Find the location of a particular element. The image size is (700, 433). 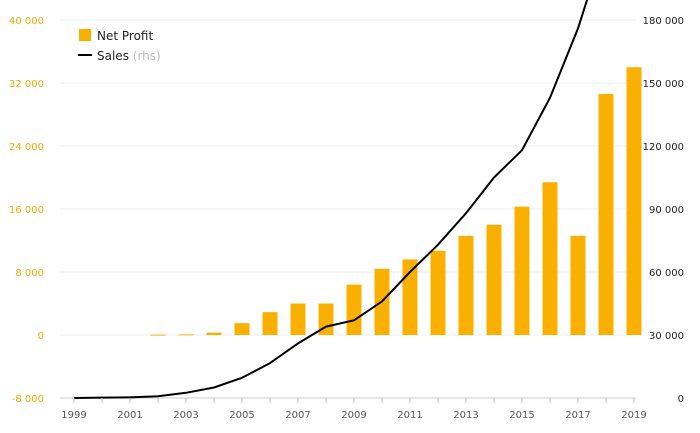

y-right-tick-label: 180 000 is located at coordinates (663, 21).